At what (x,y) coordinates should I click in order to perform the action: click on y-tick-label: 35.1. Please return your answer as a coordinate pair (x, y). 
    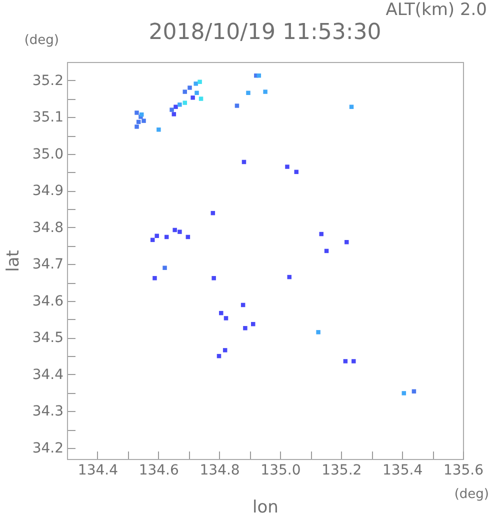
    Looking at the image, I should click on (48, 118).